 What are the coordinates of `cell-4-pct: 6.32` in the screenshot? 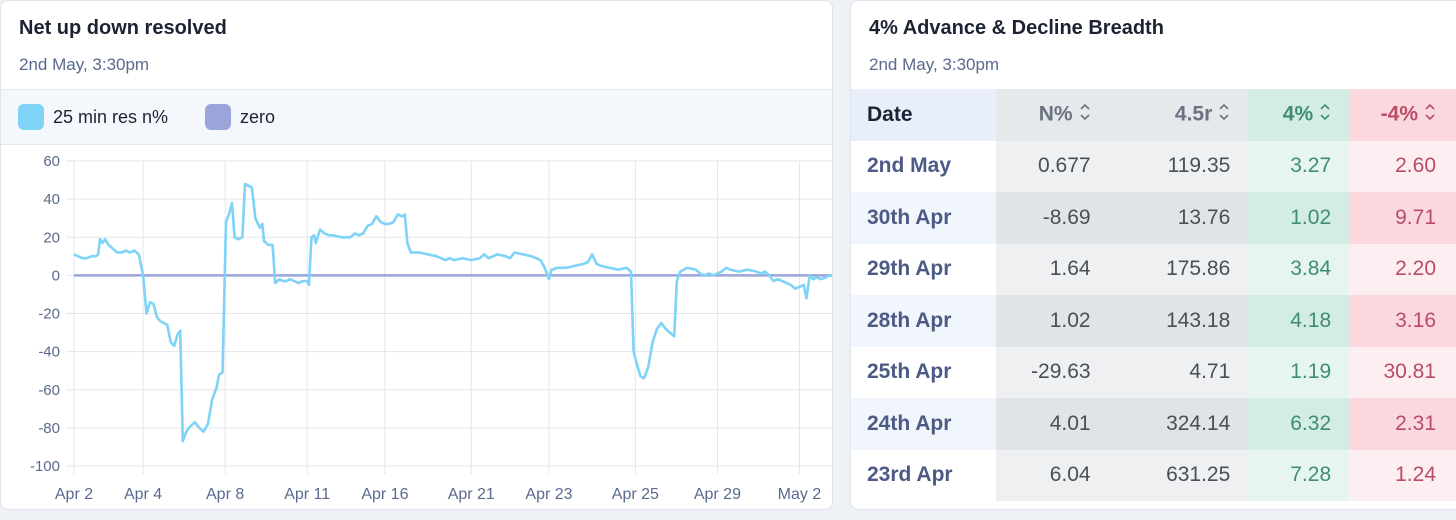 It's located at (1299, 424).